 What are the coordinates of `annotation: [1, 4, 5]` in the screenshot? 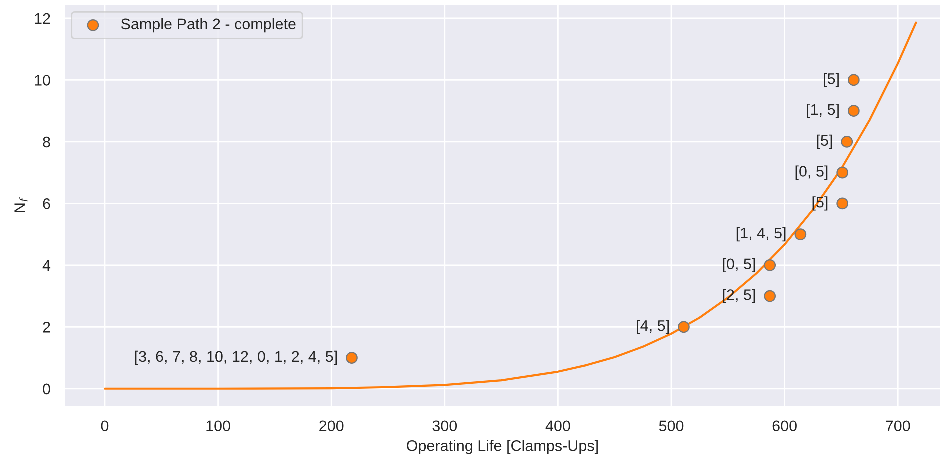 It's located at (761, 234).